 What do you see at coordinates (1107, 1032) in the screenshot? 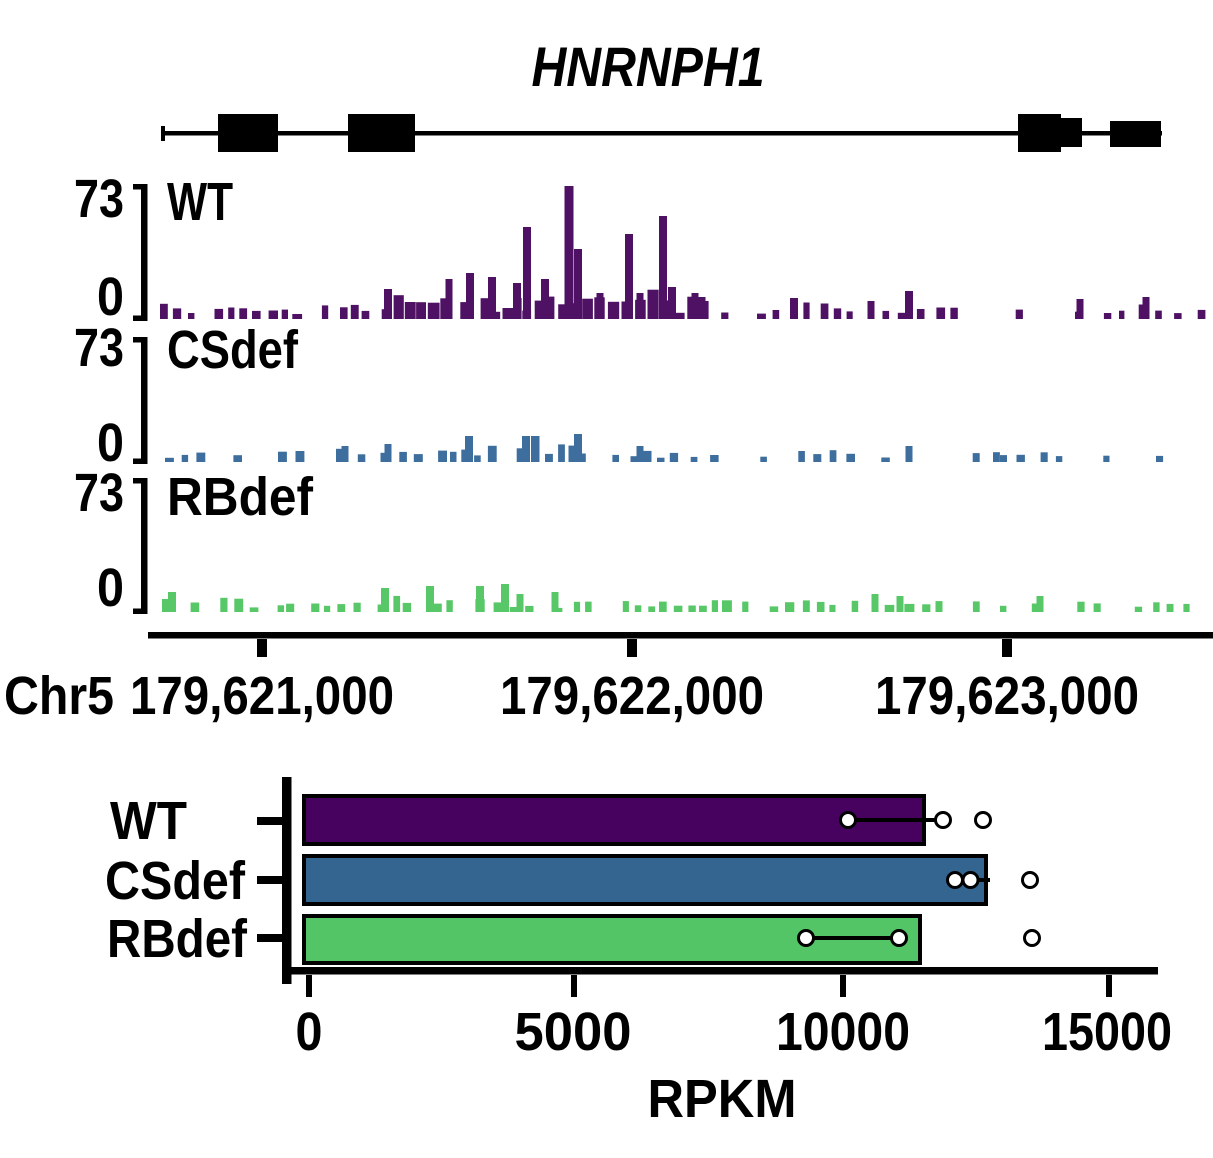
I see `svg-text: 15000` at bounding box center [1107, 1032].